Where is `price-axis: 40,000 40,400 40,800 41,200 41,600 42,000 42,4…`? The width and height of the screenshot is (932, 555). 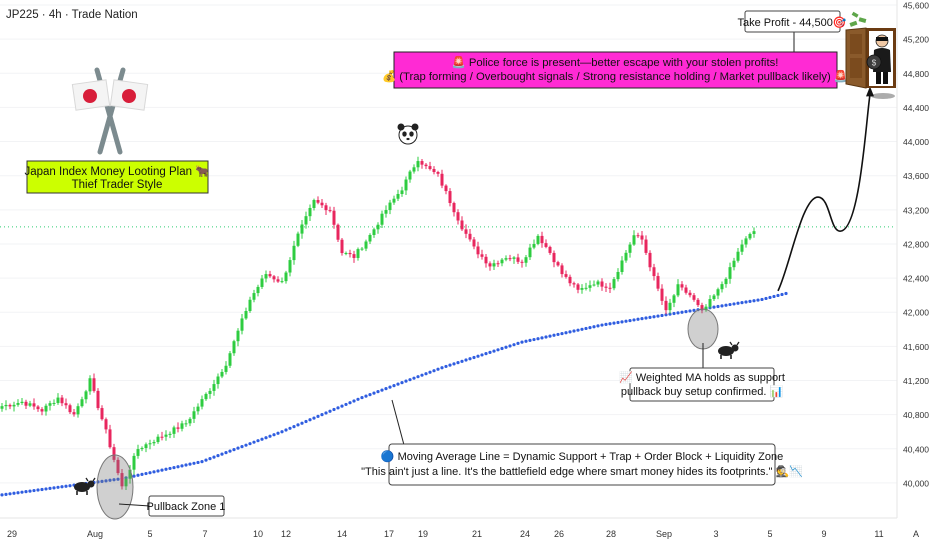 price-axis: 40,000 40,400 40,800 41,200 41,600 42,000 42,4… is located at coordinates (916, 245).